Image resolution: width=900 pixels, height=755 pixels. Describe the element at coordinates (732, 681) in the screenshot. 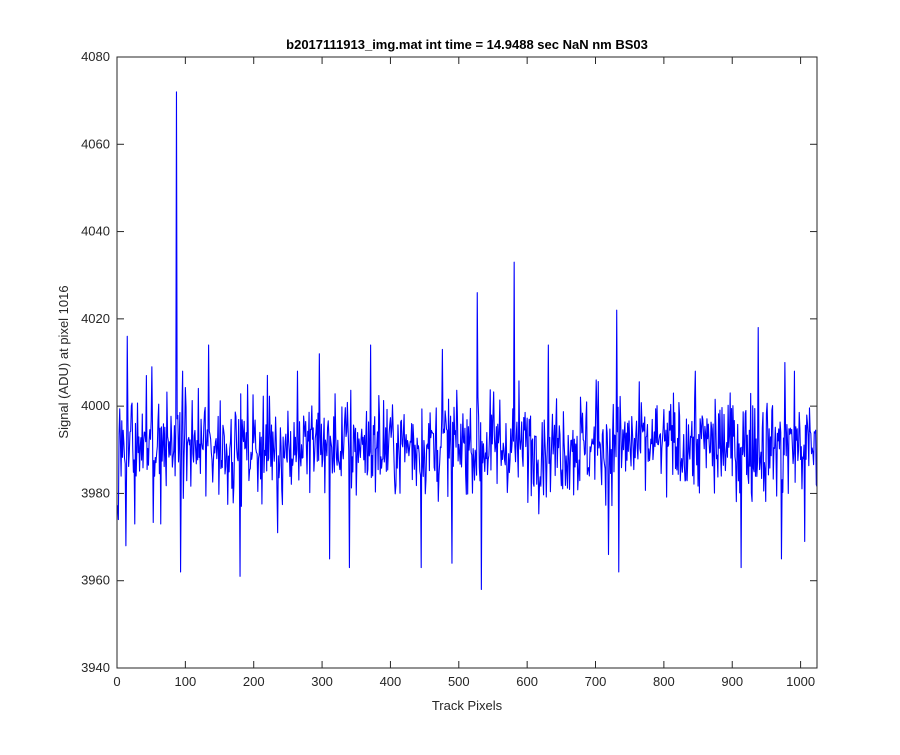

I see `x-tick-label: 900` at that location.